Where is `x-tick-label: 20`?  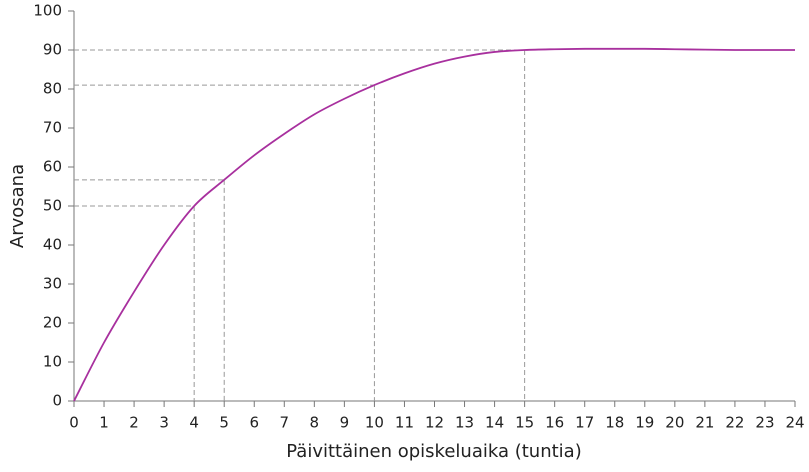
x-tick-label: 20 is located at coordinates (674, 423).